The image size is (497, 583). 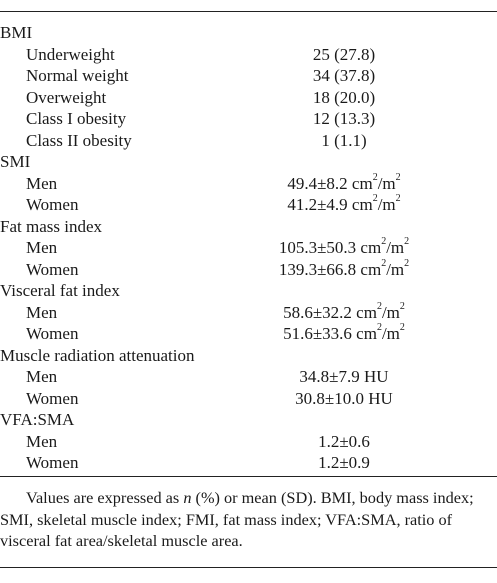 I want to click on row-value: 49.4±8.2 cm2/m2, so click(x=344, y=183).